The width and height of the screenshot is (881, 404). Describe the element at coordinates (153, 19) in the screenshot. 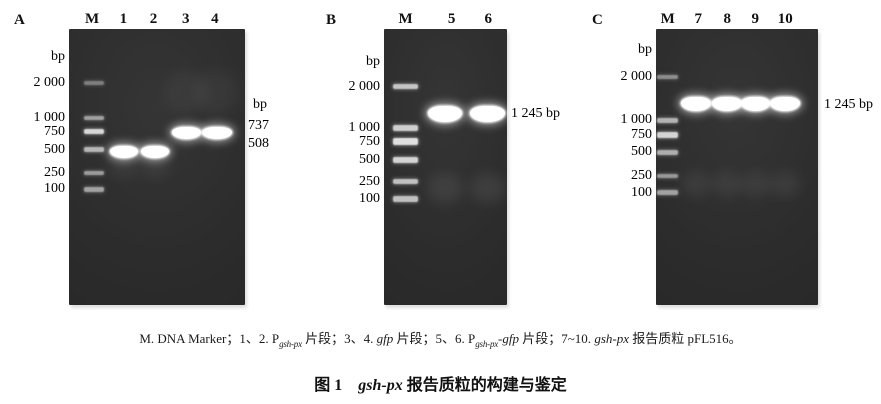

I see `lane-label-A-2: 2` at that location.